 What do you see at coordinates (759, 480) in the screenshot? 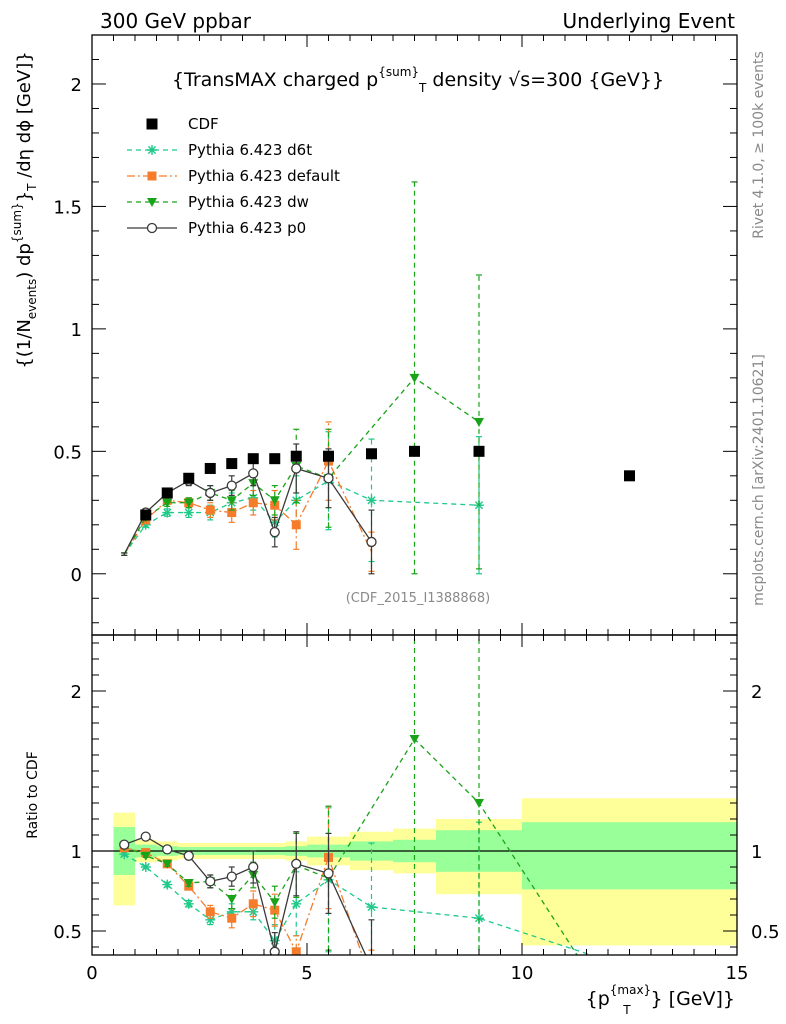
I see `mcplots-label: mcplots.cern.ch [arXiv:2401.10621]` at bounding box center [759, 480].